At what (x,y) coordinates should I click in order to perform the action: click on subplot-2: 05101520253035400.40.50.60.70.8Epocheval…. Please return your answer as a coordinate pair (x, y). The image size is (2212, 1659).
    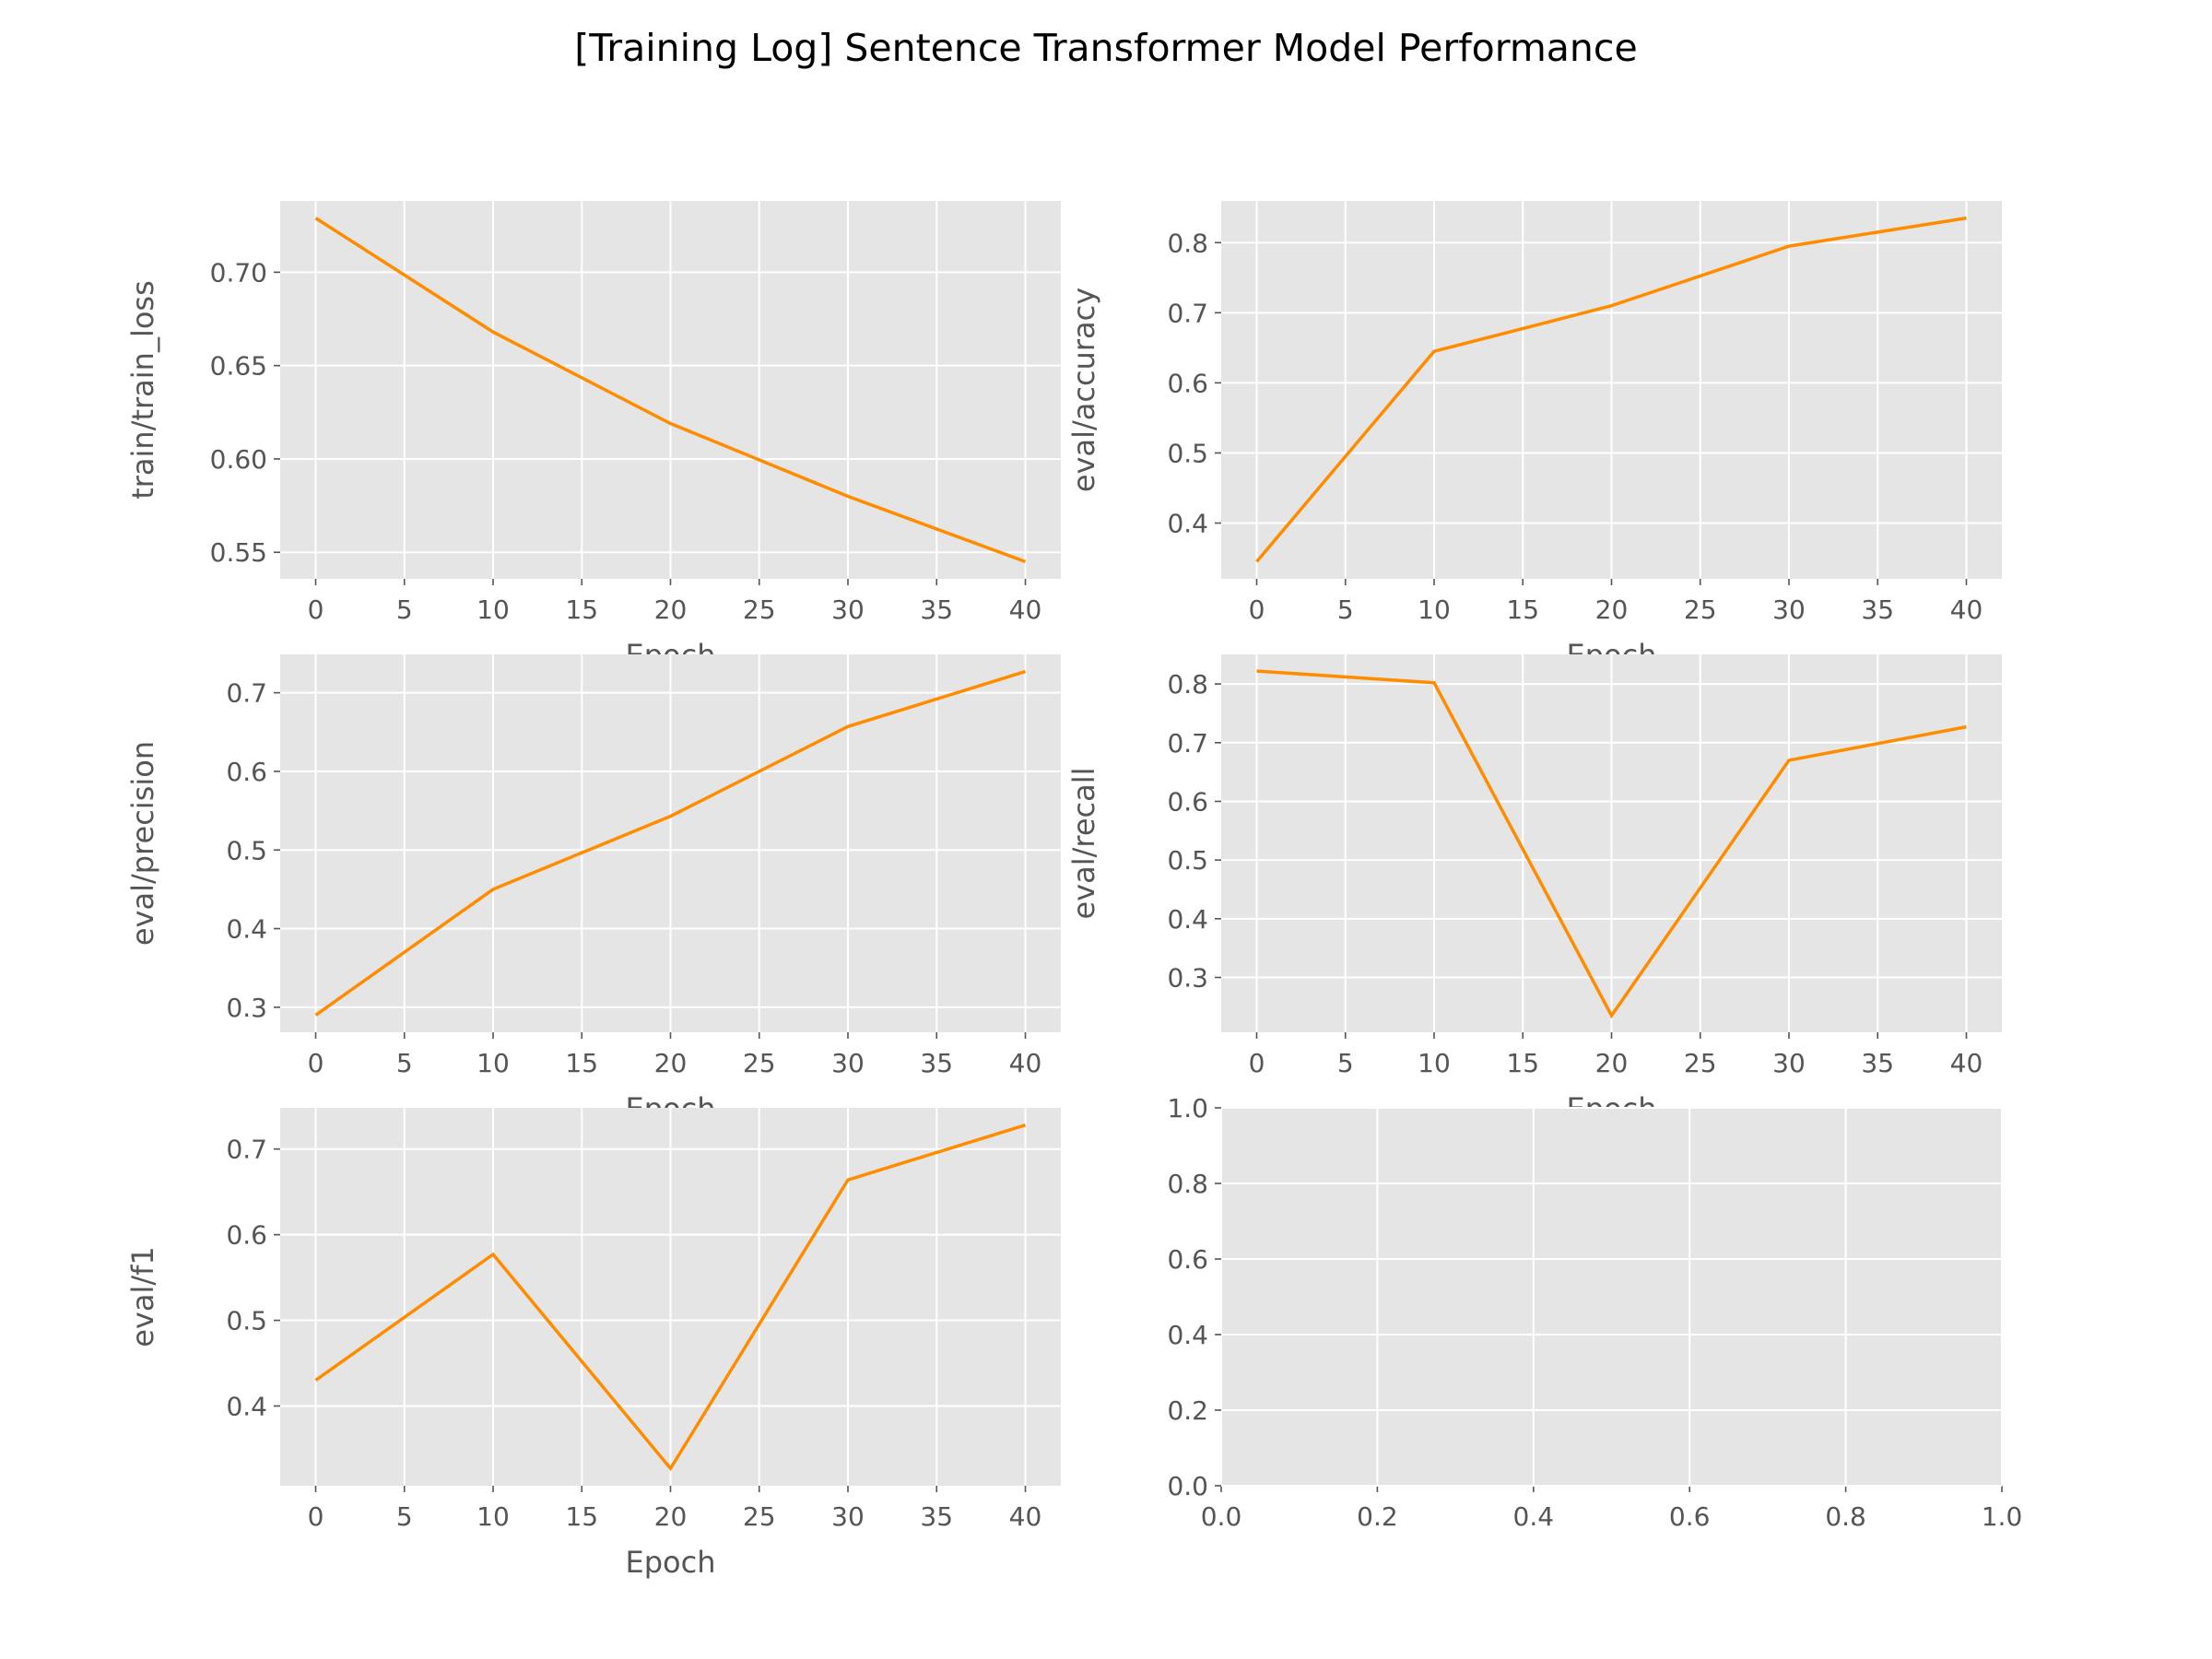
    Looking at the image, I should click on (1534, 437).